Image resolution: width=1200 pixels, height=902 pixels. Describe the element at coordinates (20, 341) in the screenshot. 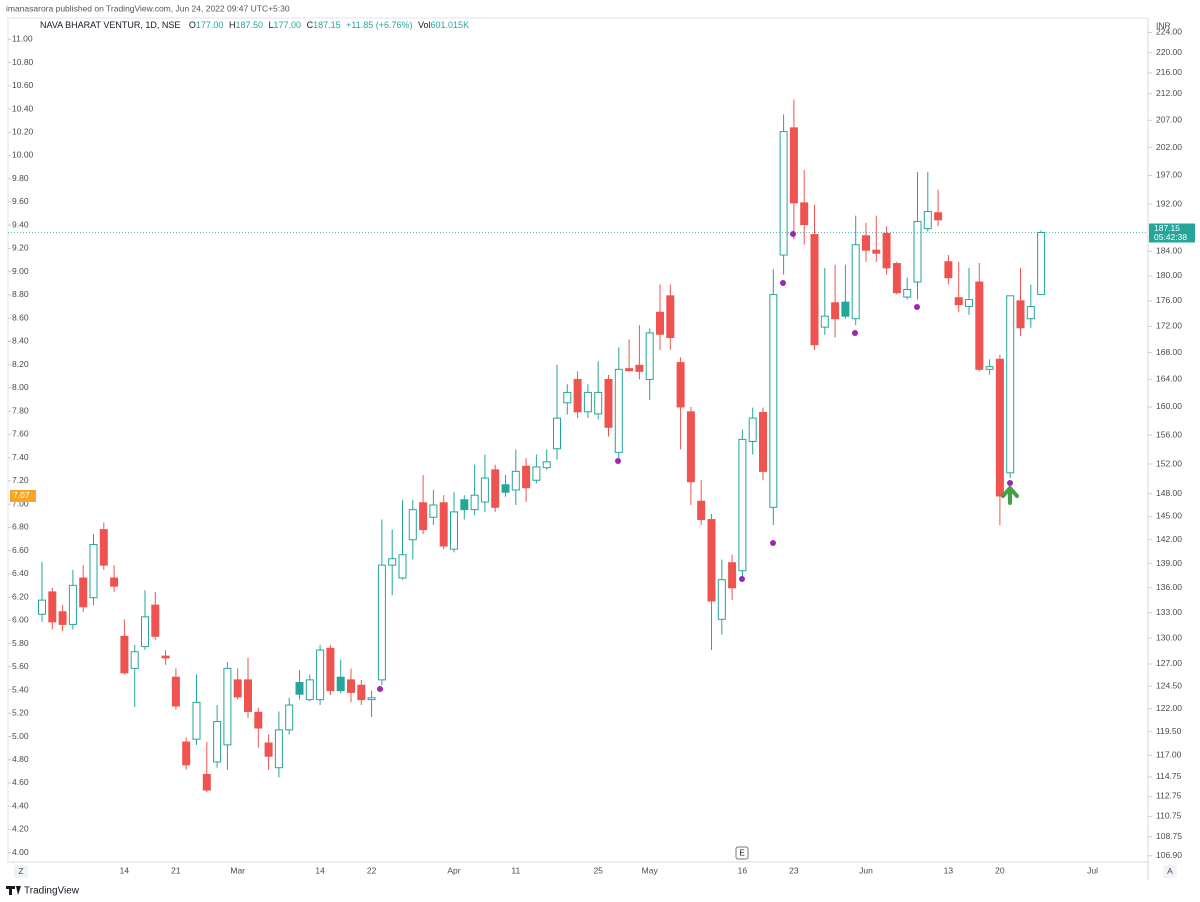

I see `y-tick-label: 8.40` at that location.